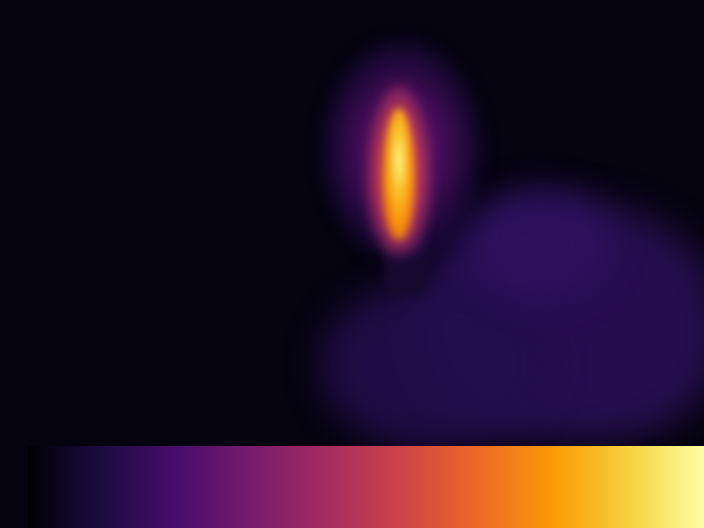 Image resolution: width=704 pixels, height=528 pixels. What do you see at coordinates (435, 363) in the screenshot?
I see `fingers-heat-region` at bounding box center [435, 363].